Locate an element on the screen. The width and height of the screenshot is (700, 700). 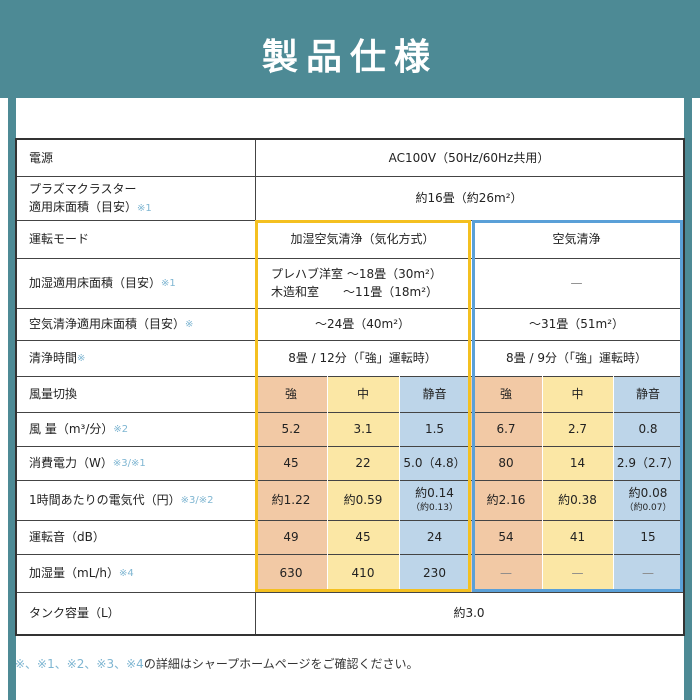
label-plasma: プラズマクラスター 適用床面積（目安）※1 is located at coordinates (136, 198).